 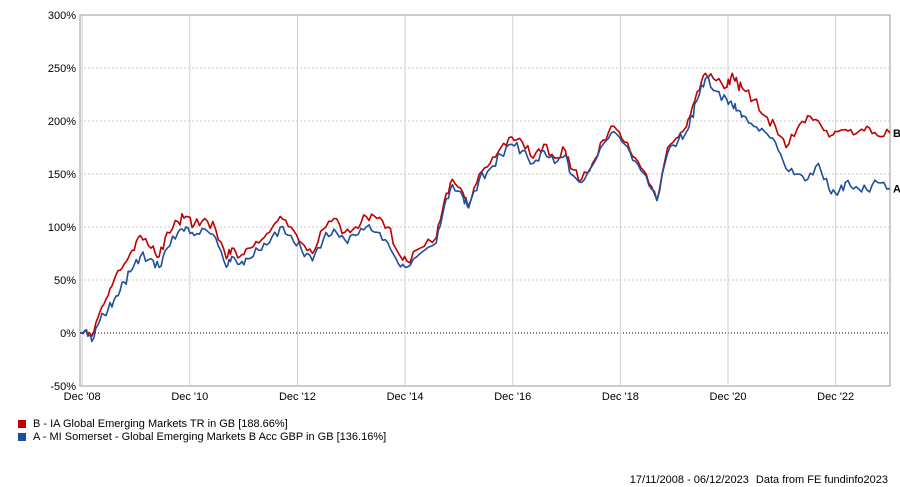 What do you see at coordinates (896, 134) in the screenshot?
I see `series-end-label-b: B` at bounding box center [896, 134].